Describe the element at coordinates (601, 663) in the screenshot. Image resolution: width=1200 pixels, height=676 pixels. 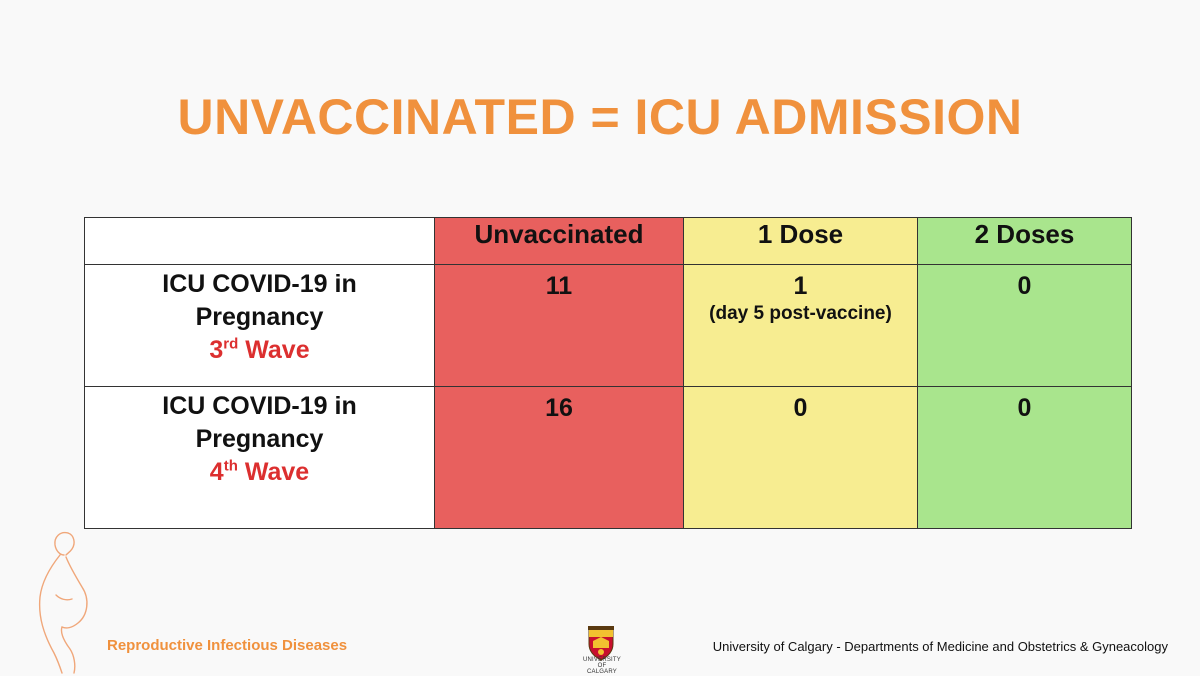
I see `crest-caption-line1: UNIVERSITY OF` at that location.